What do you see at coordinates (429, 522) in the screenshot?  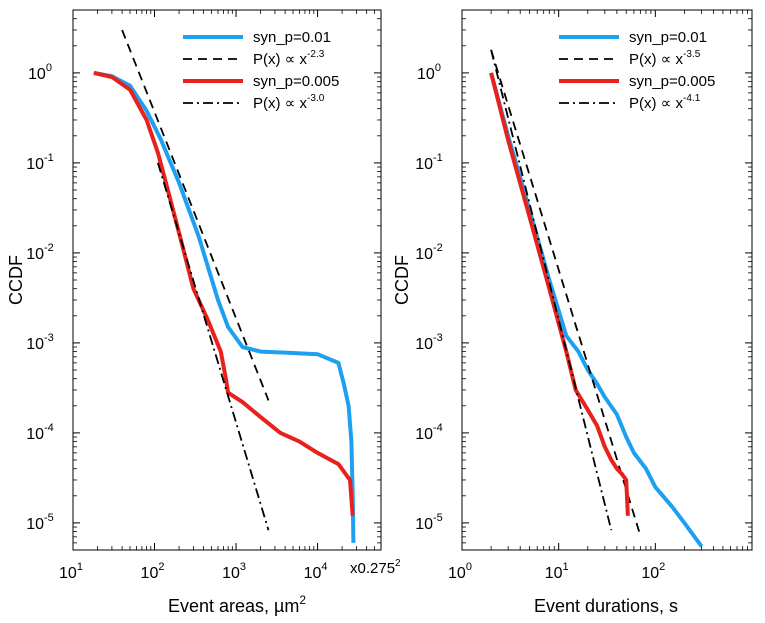 I see `right-y-tick-label: 10⁻⁵` at bounding box center [429, 522].